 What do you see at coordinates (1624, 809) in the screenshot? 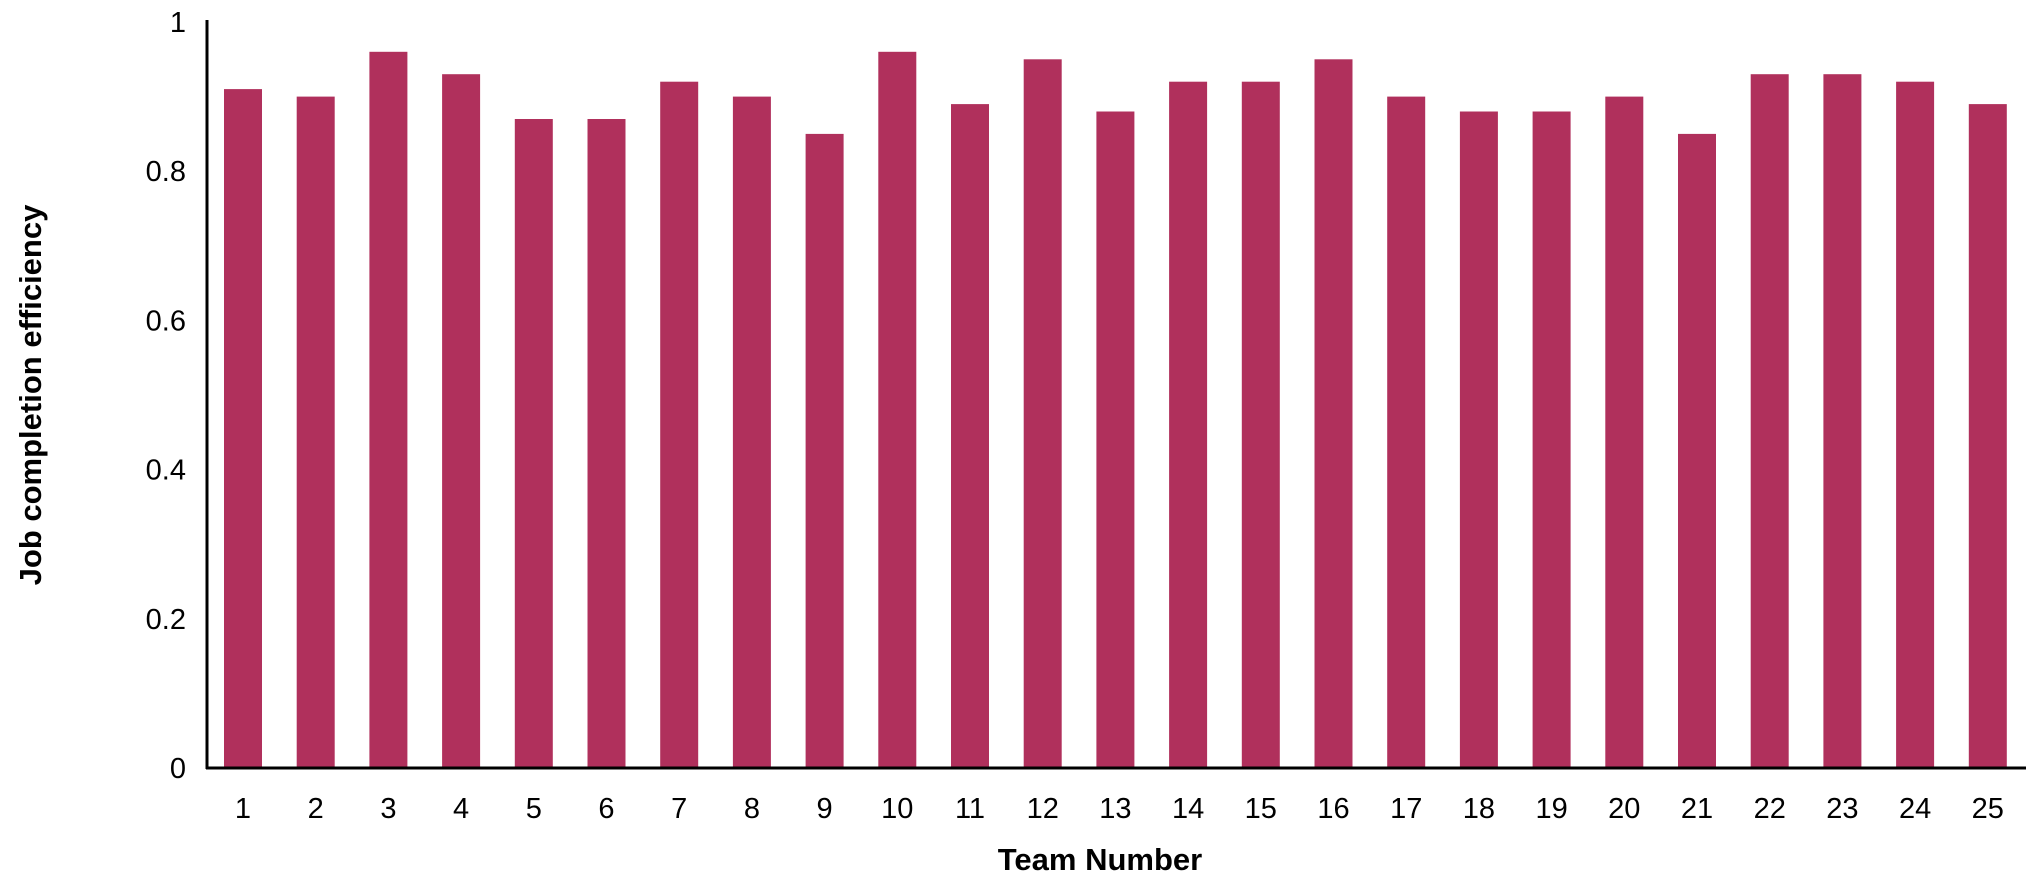
I see `x-tick-label: 20` at bounding box center [1624, 809].